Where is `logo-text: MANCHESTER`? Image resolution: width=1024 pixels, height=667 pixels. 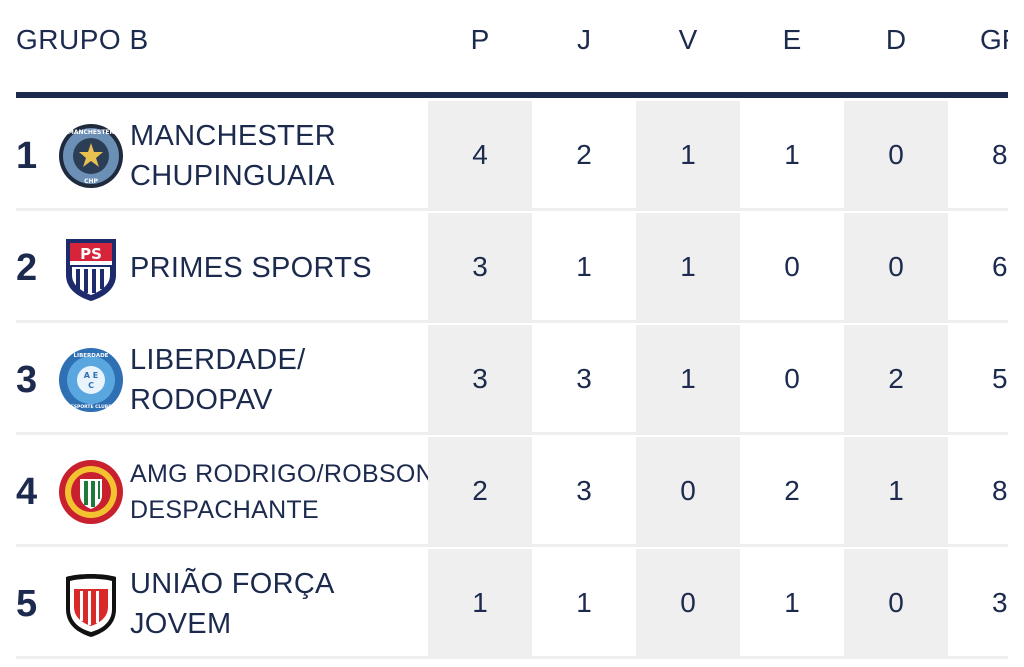 logo-text: MANCHESTER is located at coordinates (91, 132).